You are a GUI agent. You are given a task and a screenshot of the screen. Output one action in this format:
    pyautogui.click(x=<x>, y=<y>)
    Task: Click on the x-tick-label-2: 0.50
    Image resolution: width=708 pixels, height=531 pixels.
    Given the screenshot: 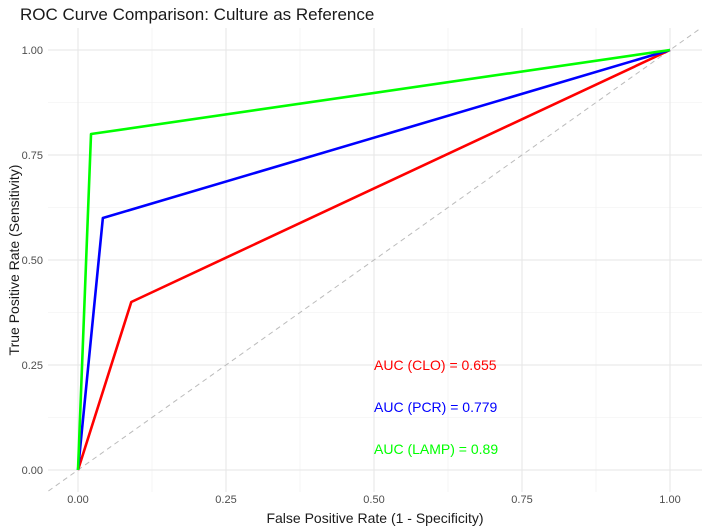 What is the action you would take?
    pyautogui.click(x=373, y=500)
    